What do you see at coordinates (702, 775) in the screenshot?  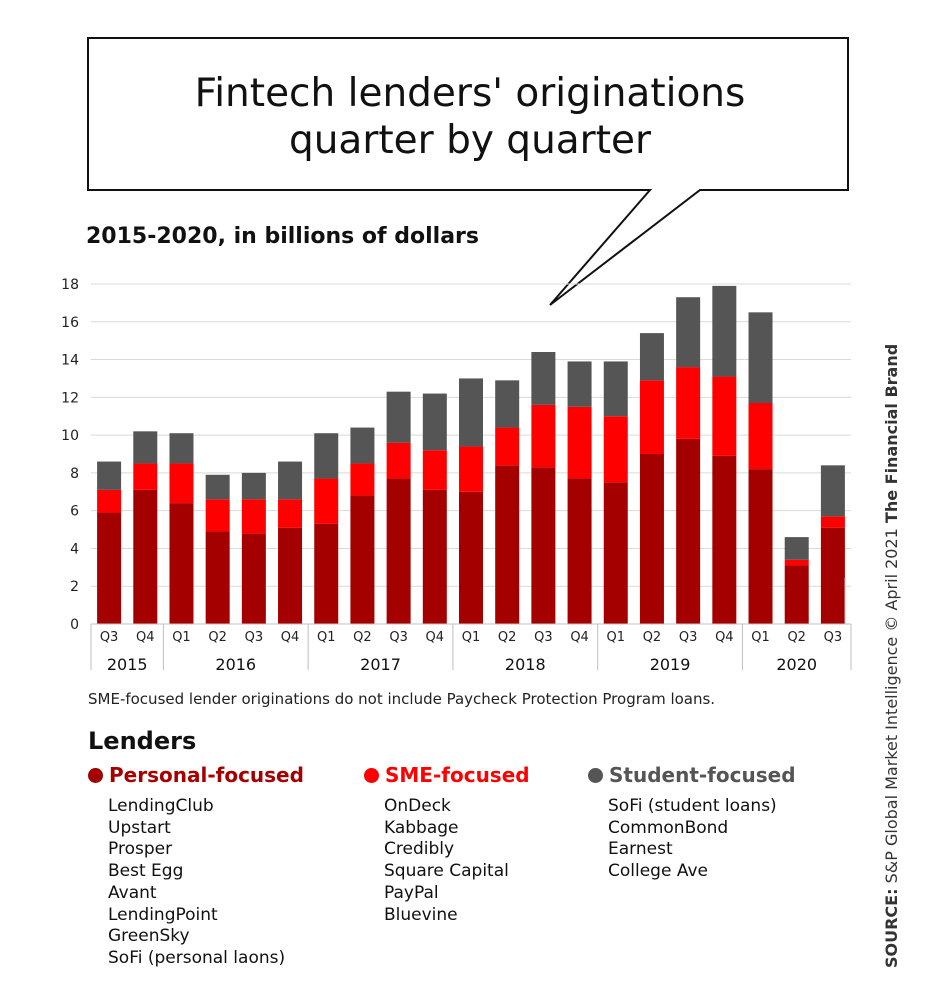 I see `lender-group-student-label: Student-focused` at bounding box center [702, 775].